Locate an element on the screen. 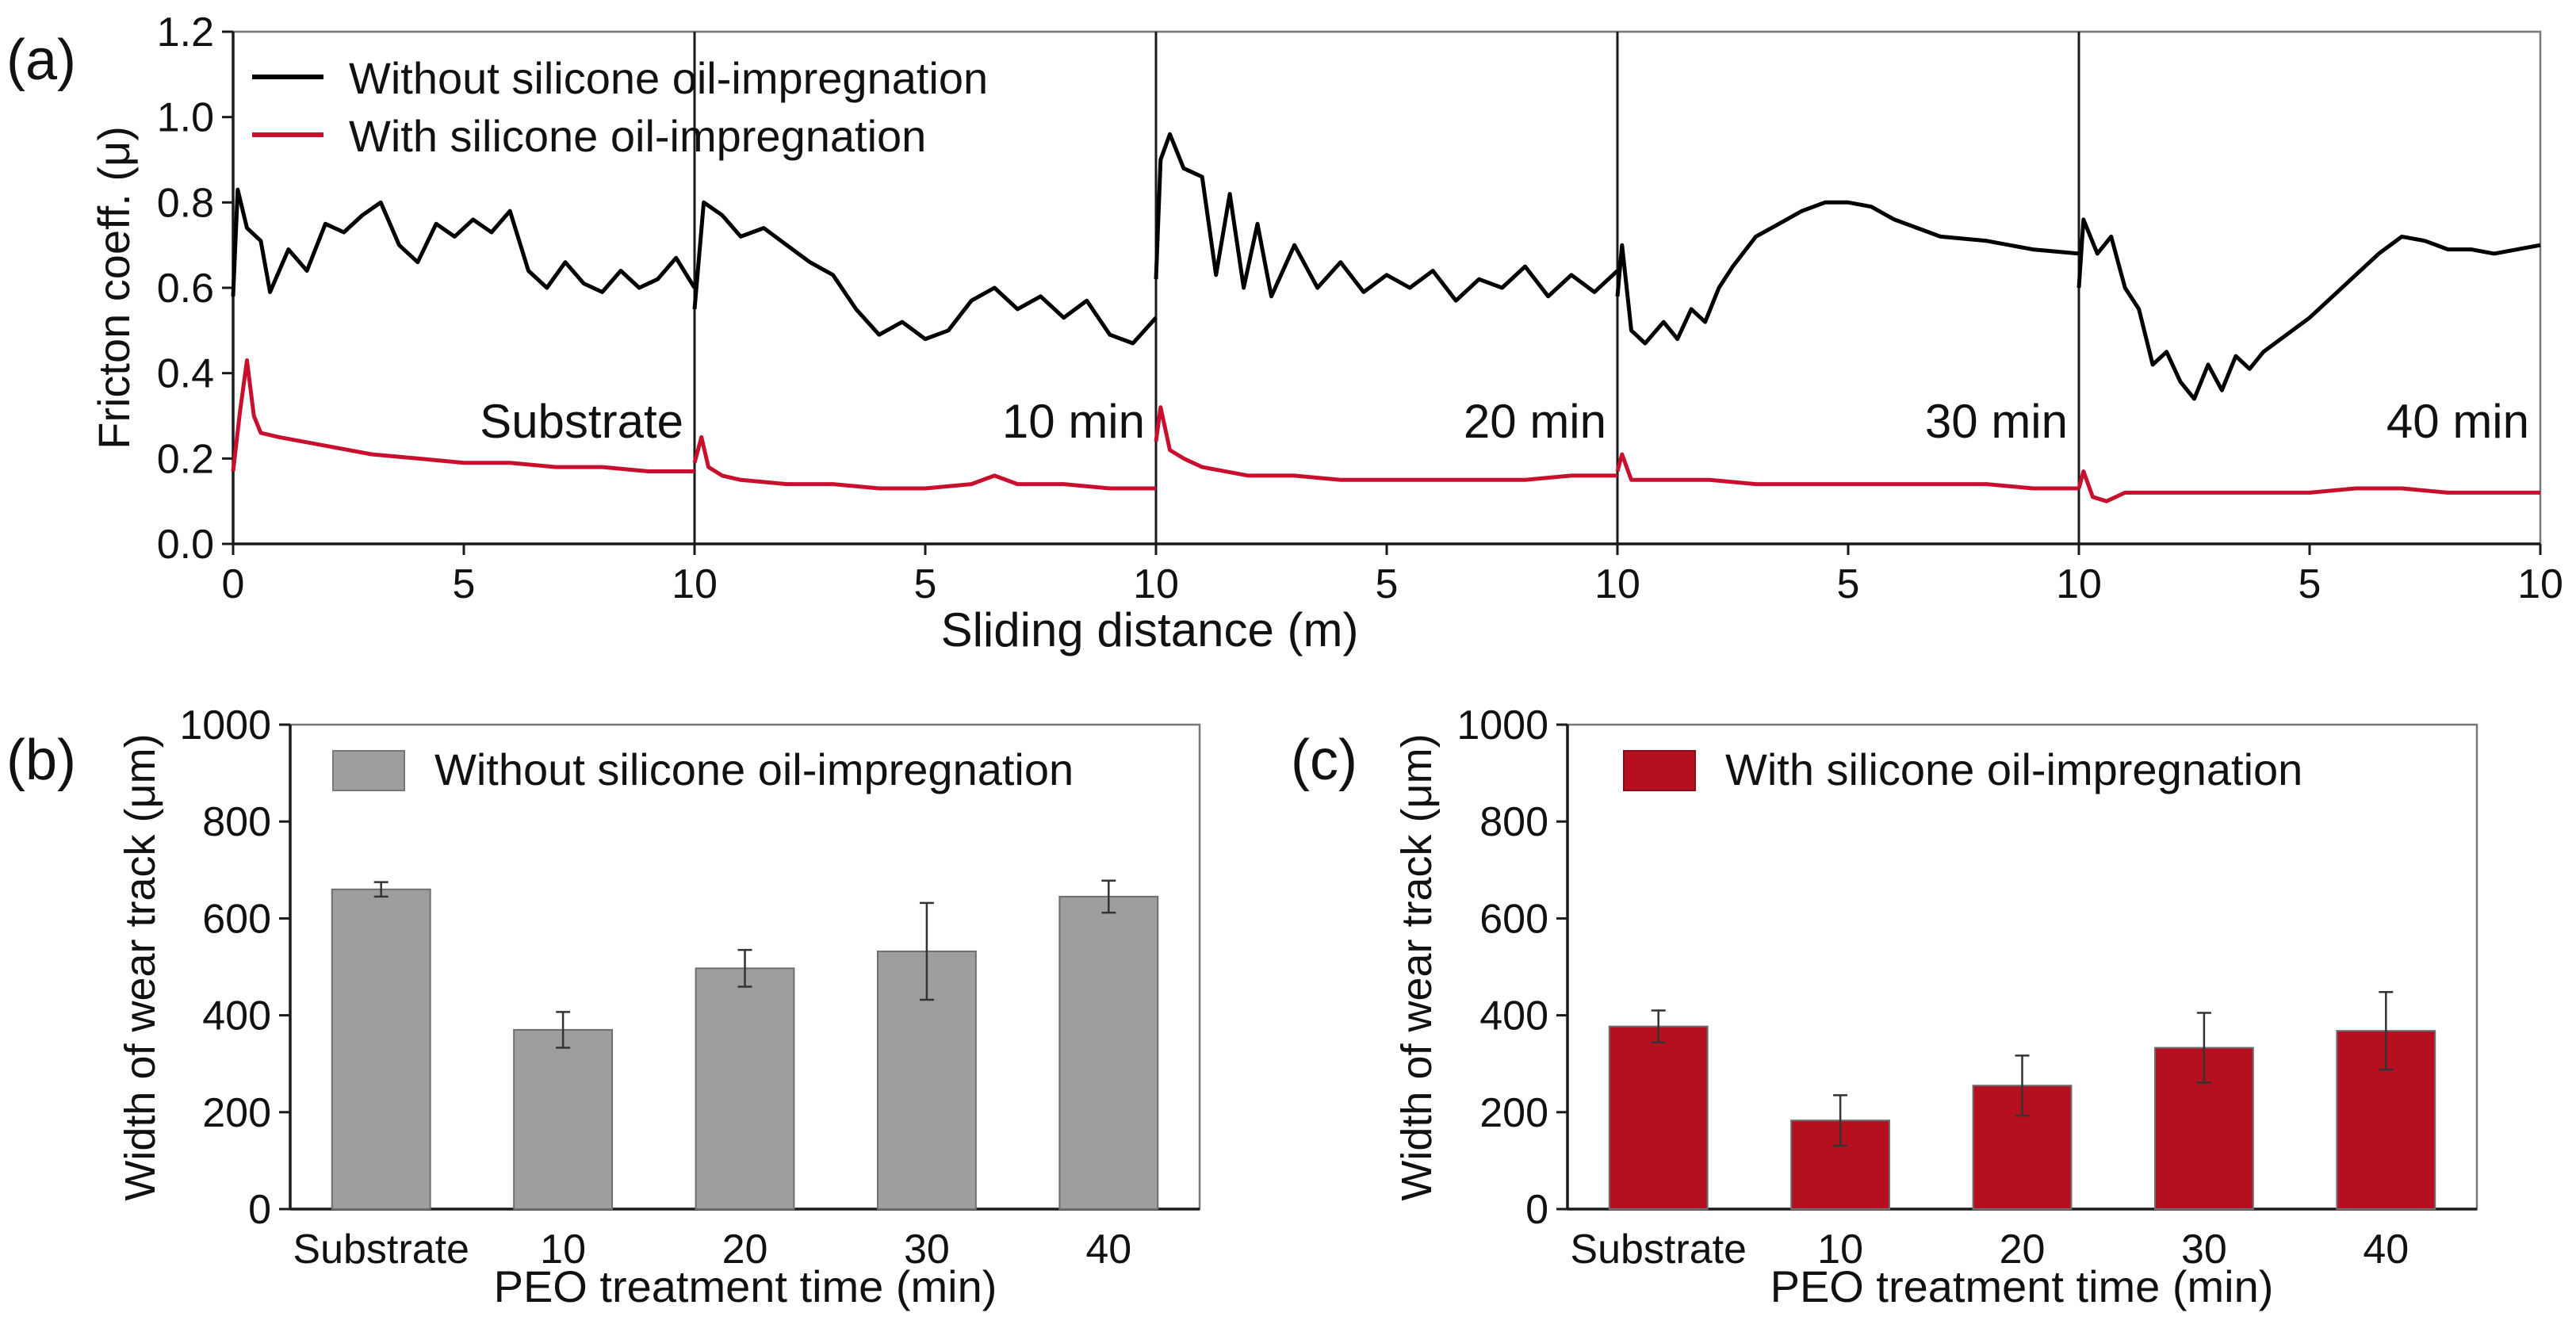 The width and height of the screenshot is (2576, 1328). series-line-with-oil-seg0 is located at coordinates (463, 416).